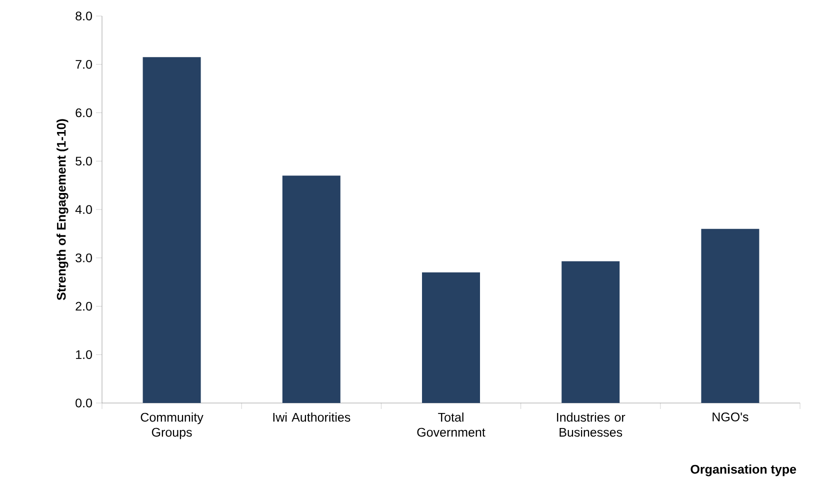  What do you see at coordinates (172, 426) in the screenshot?
I see `x-tick-label: Community Groups` at bounding box center [172, 426].